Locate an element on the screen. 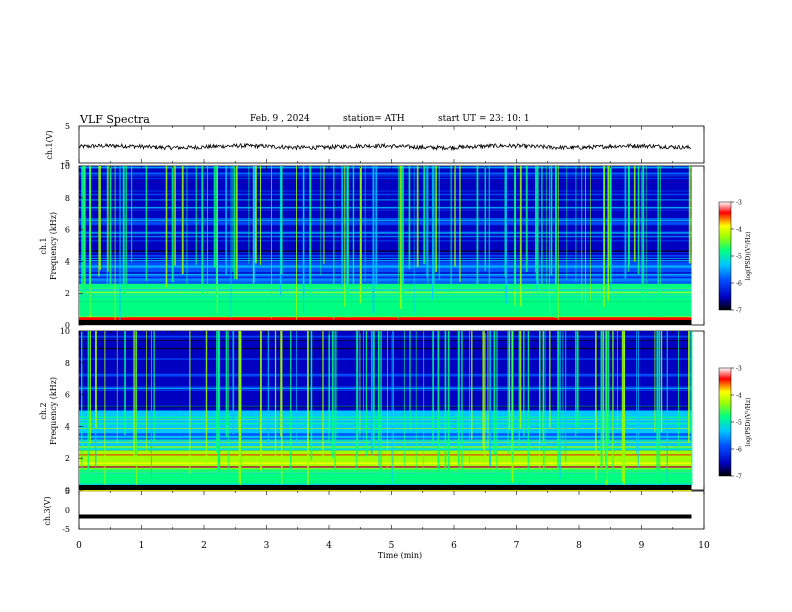 The height and width of the screenshot is (612, 792). ch1-waveform-plot is located at coordinates (385, 147).